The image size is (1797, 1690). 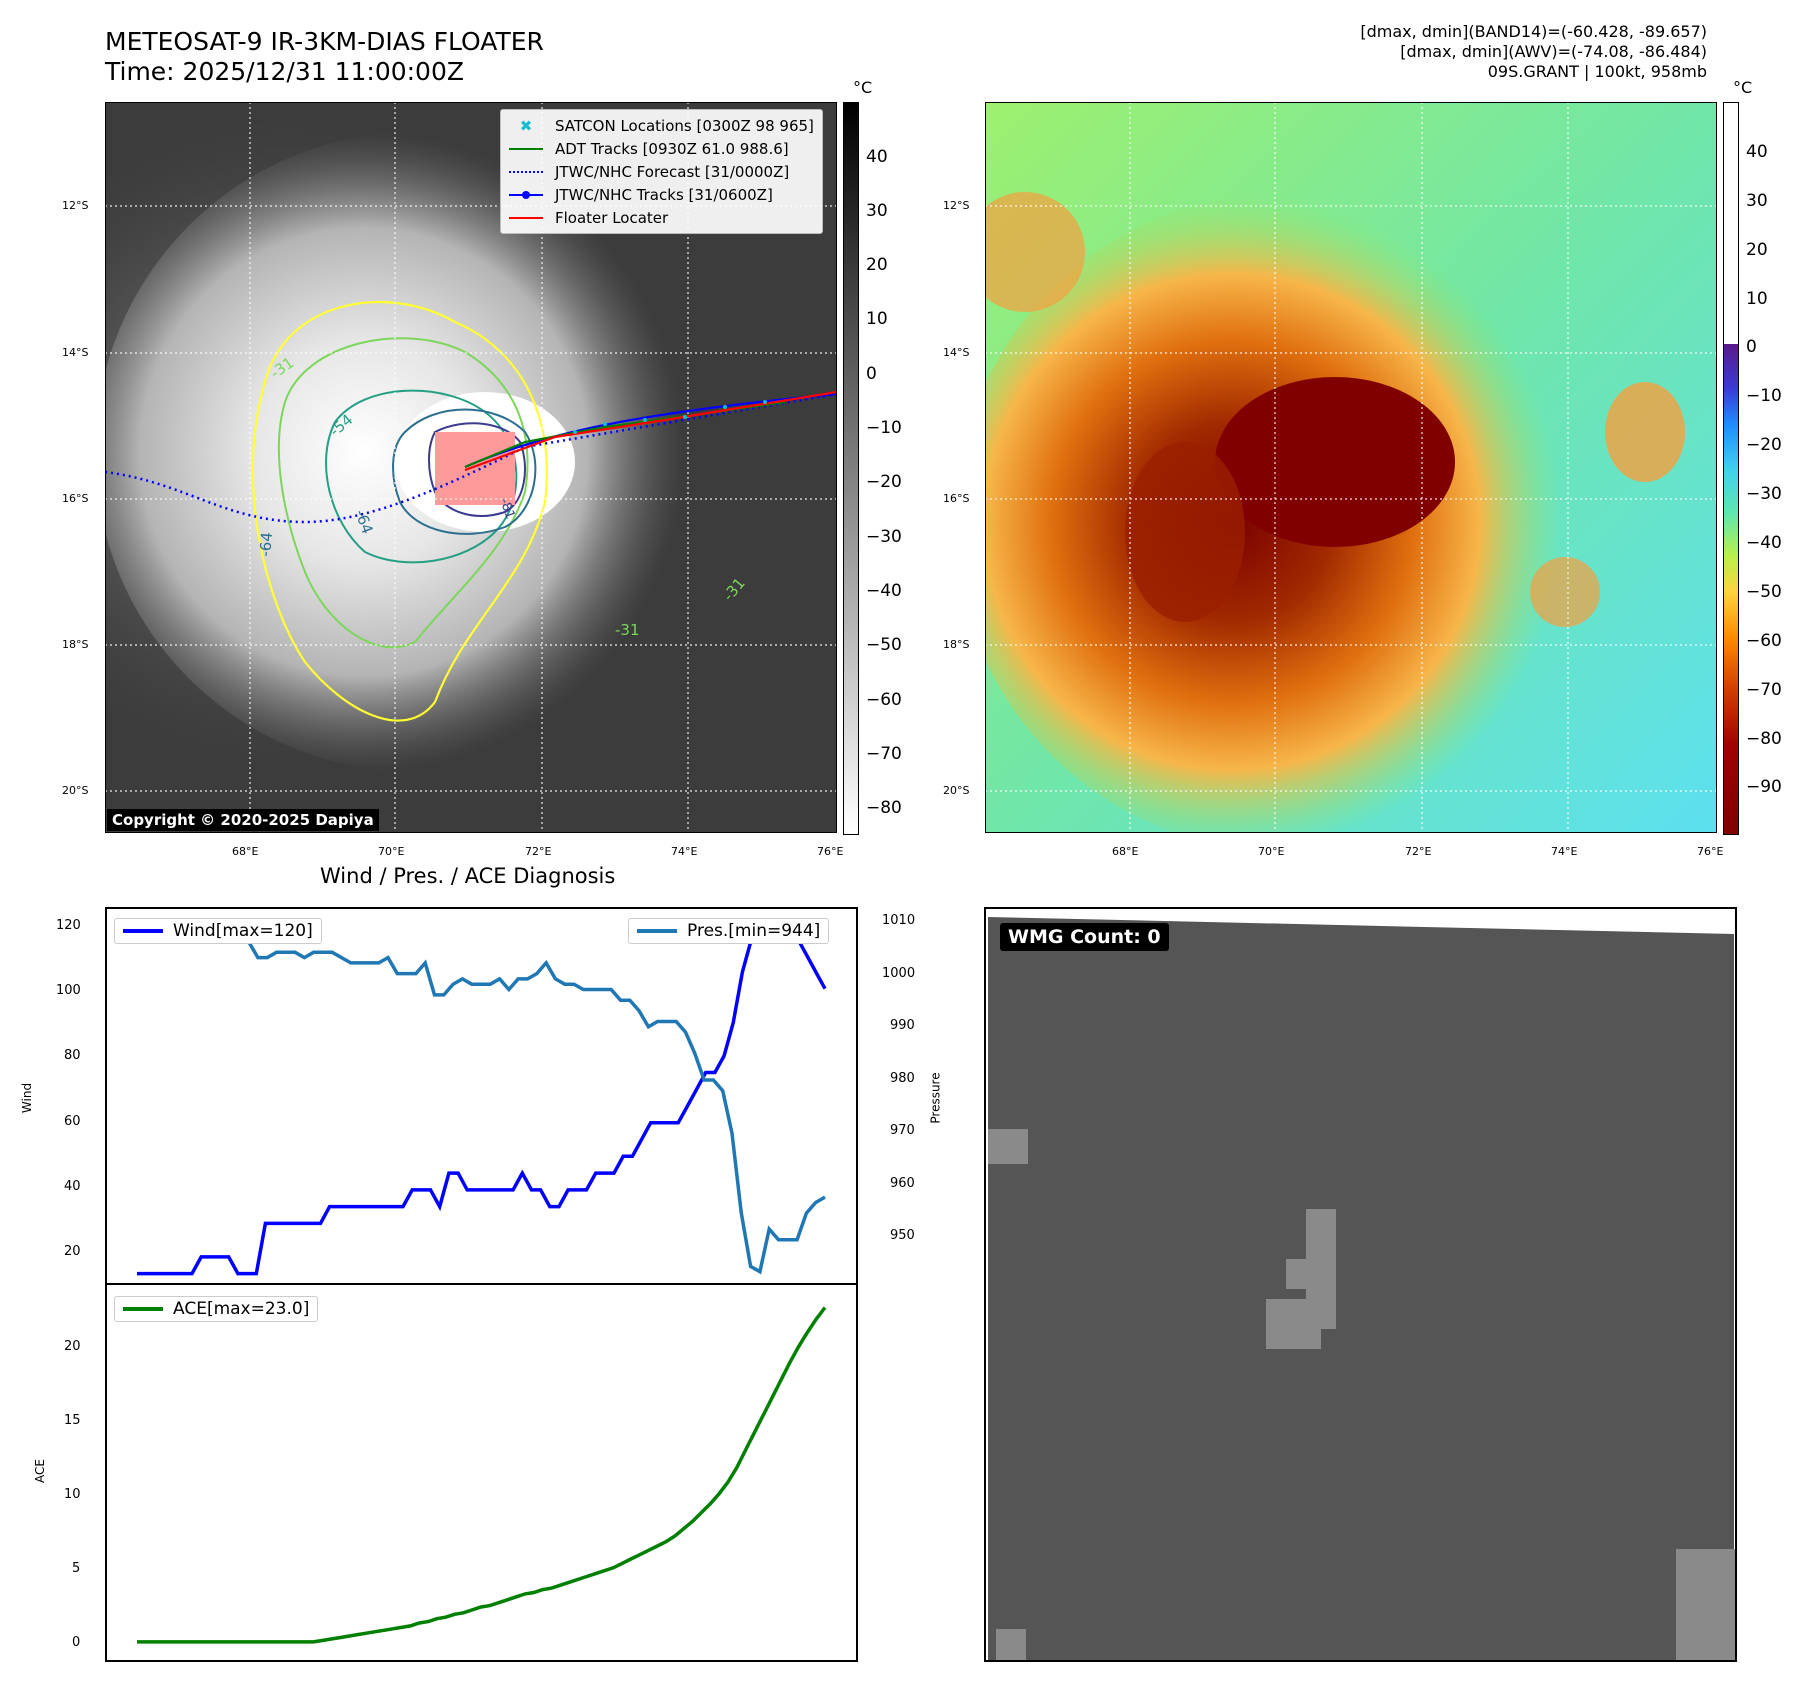 I want to click on right-cbar-tick: −90, so click(x=1764, y=787).